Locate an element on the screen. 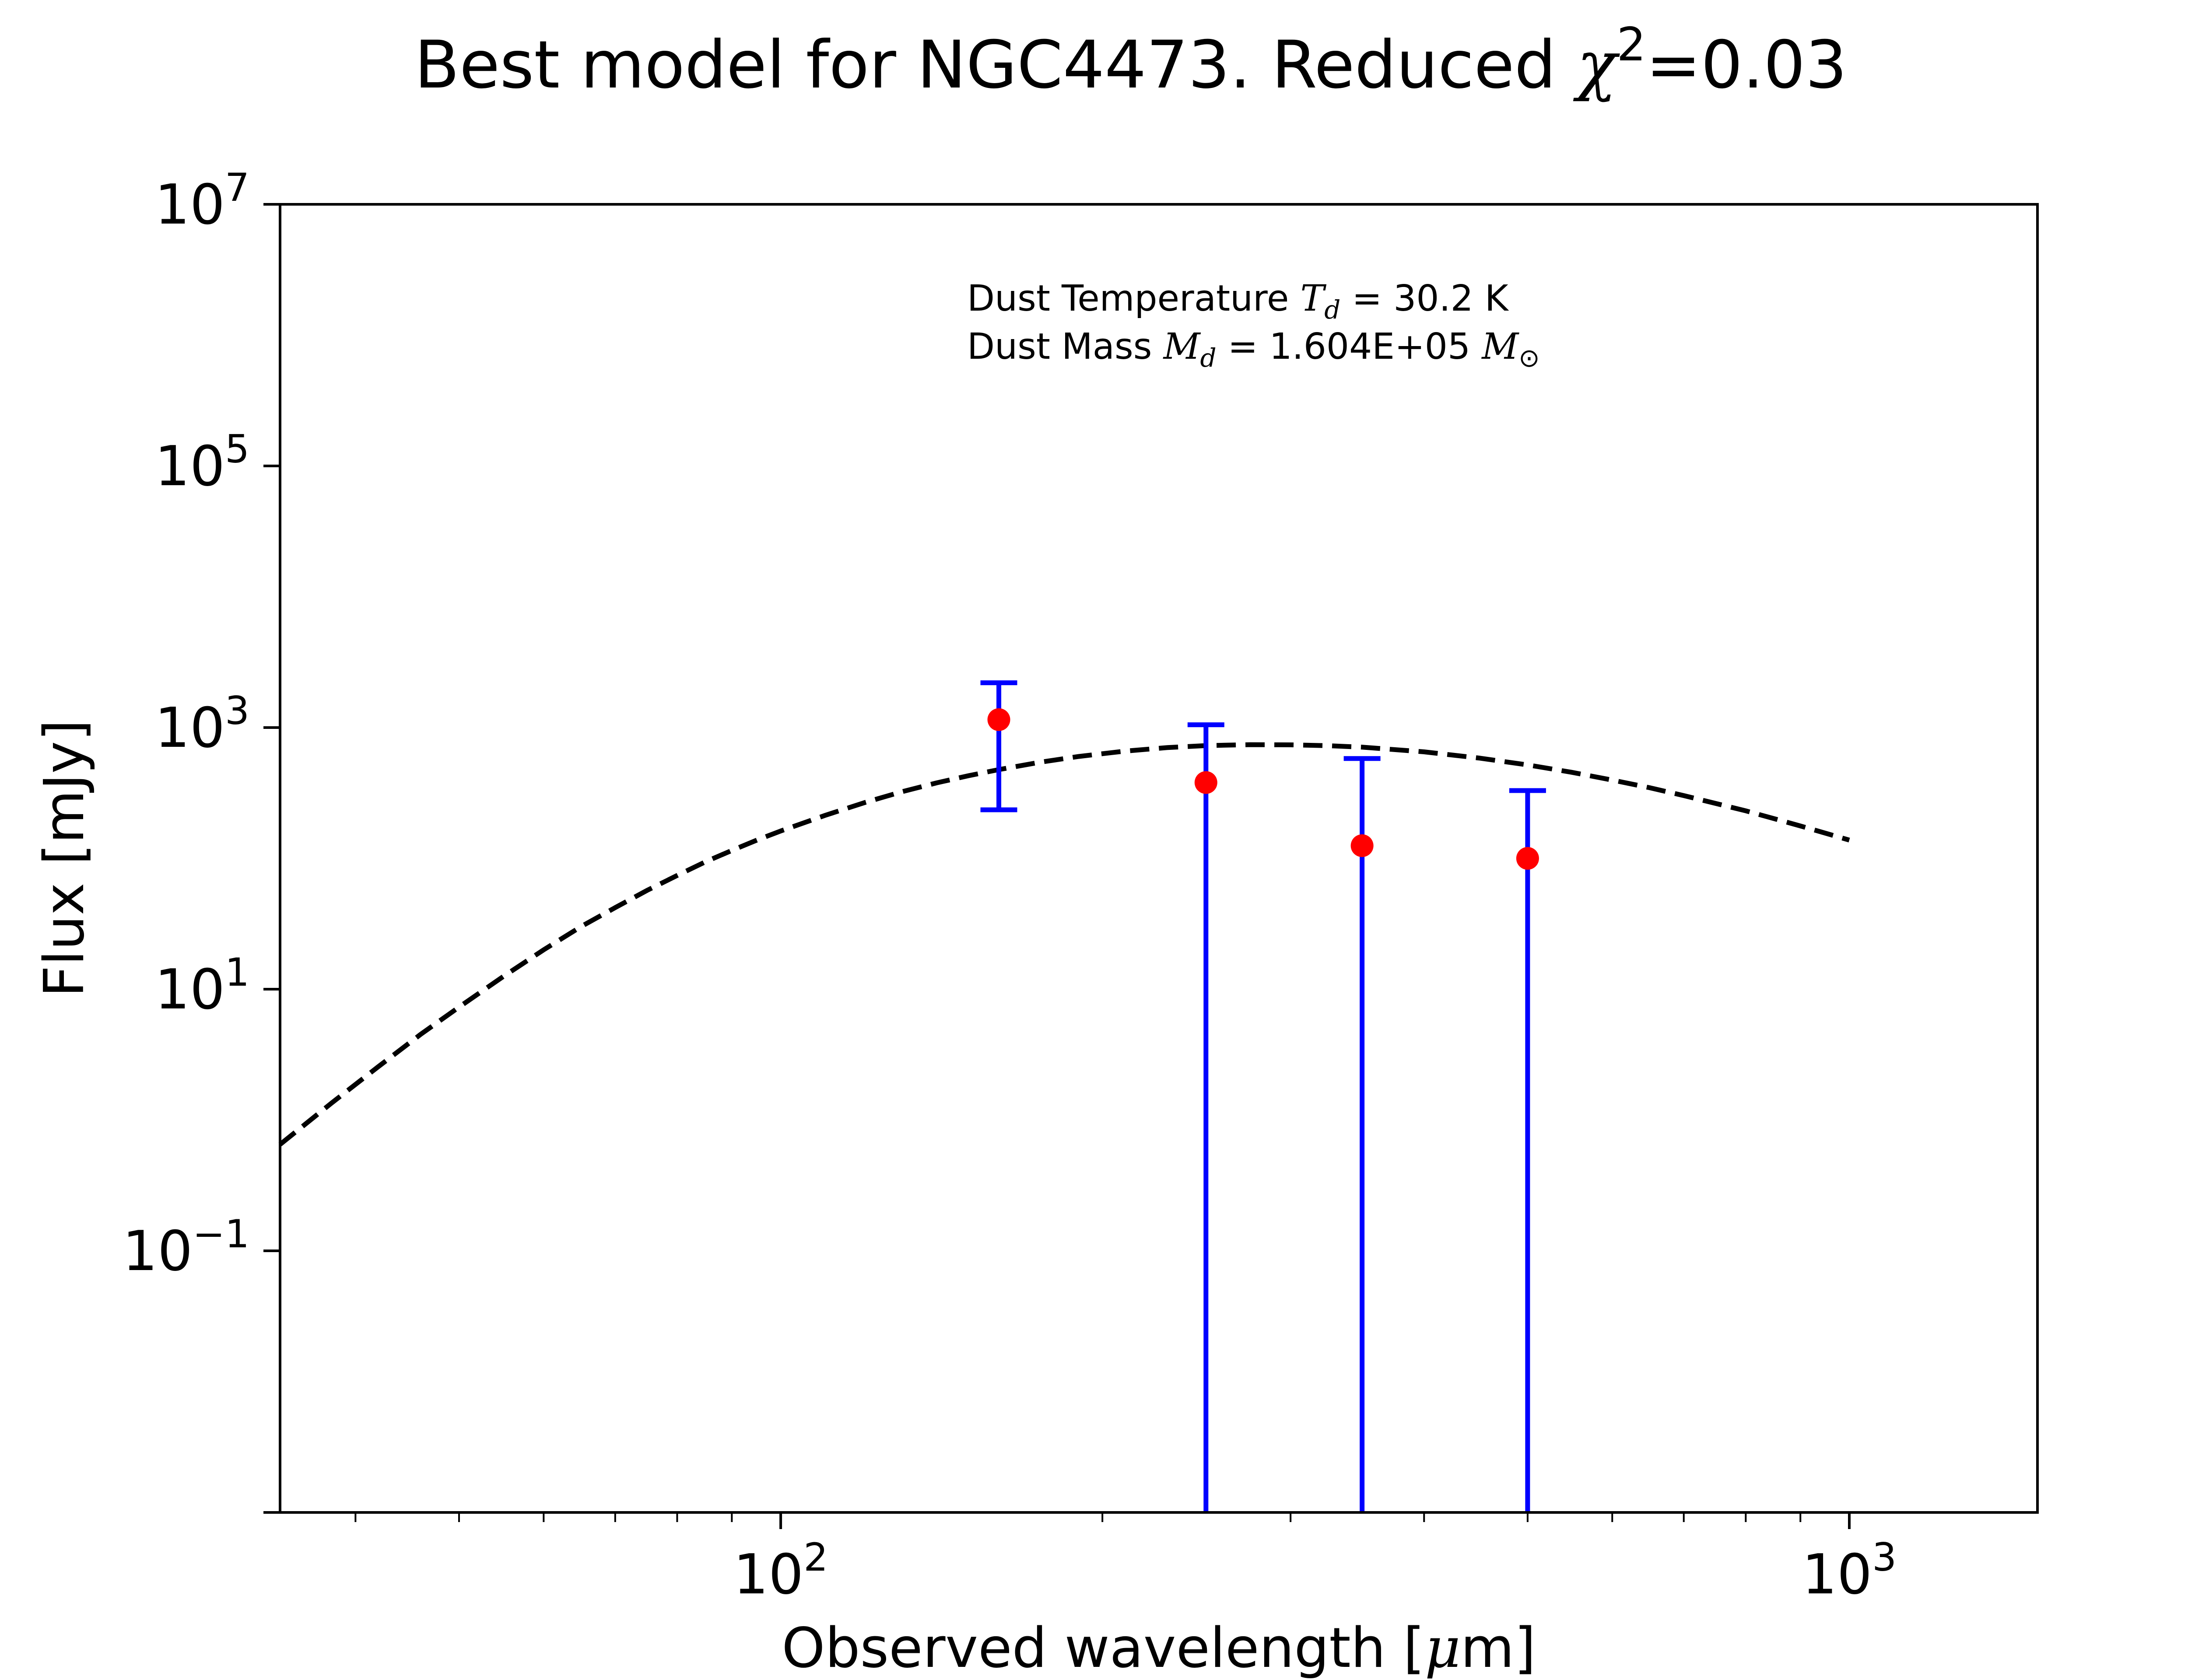  x-axis-label-prefix: Observed wavelength [ is located at coordinates (1103, 1648).